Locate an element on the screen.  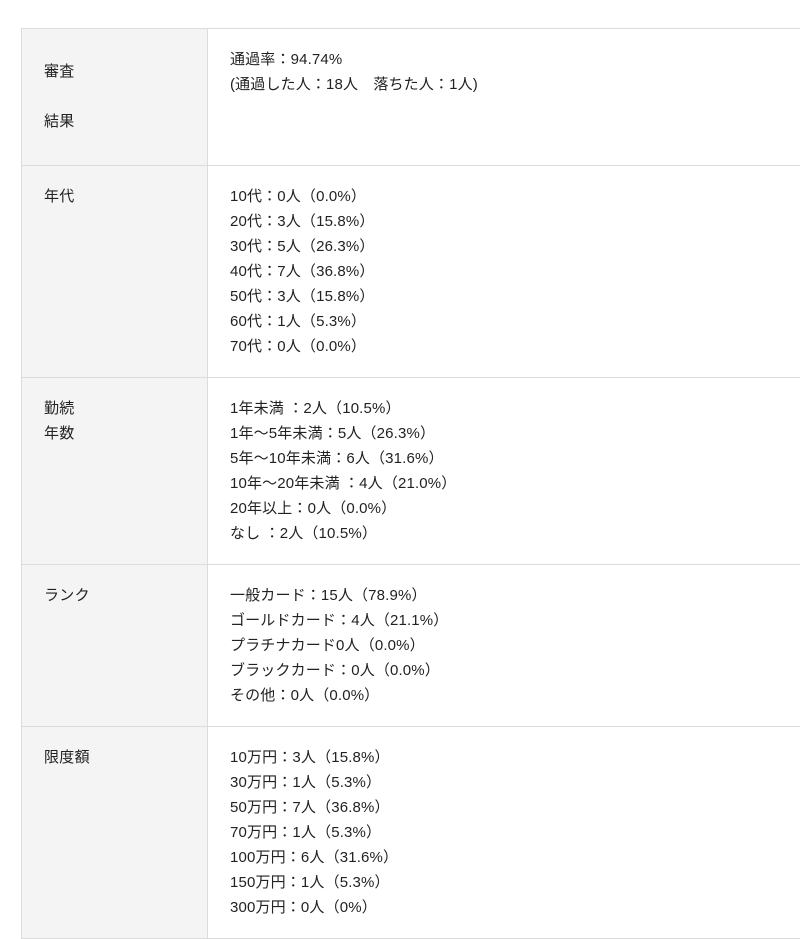
row-label-text: ランク is located at coordinates (125, 595).